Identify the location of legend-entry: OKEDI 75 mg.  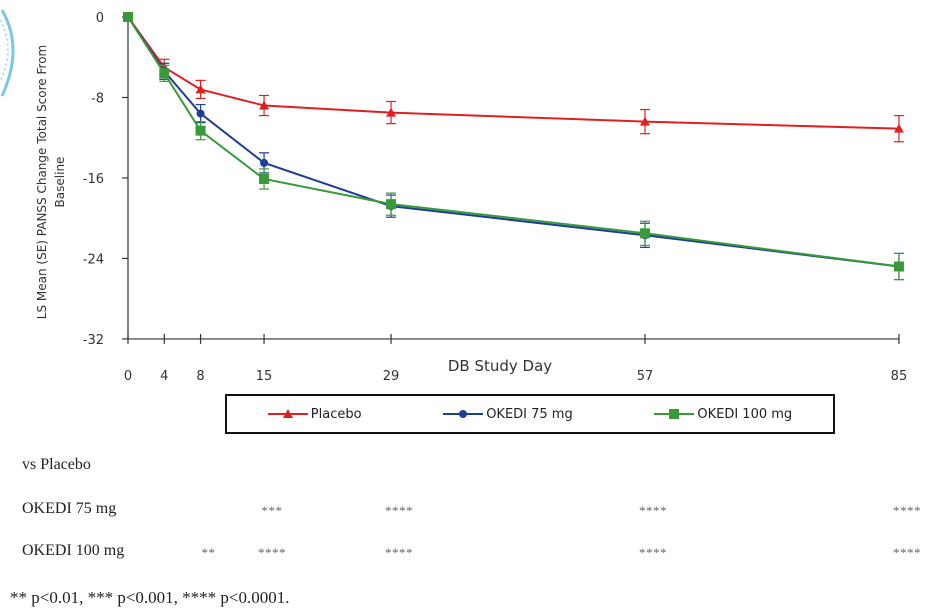
(508, 414).